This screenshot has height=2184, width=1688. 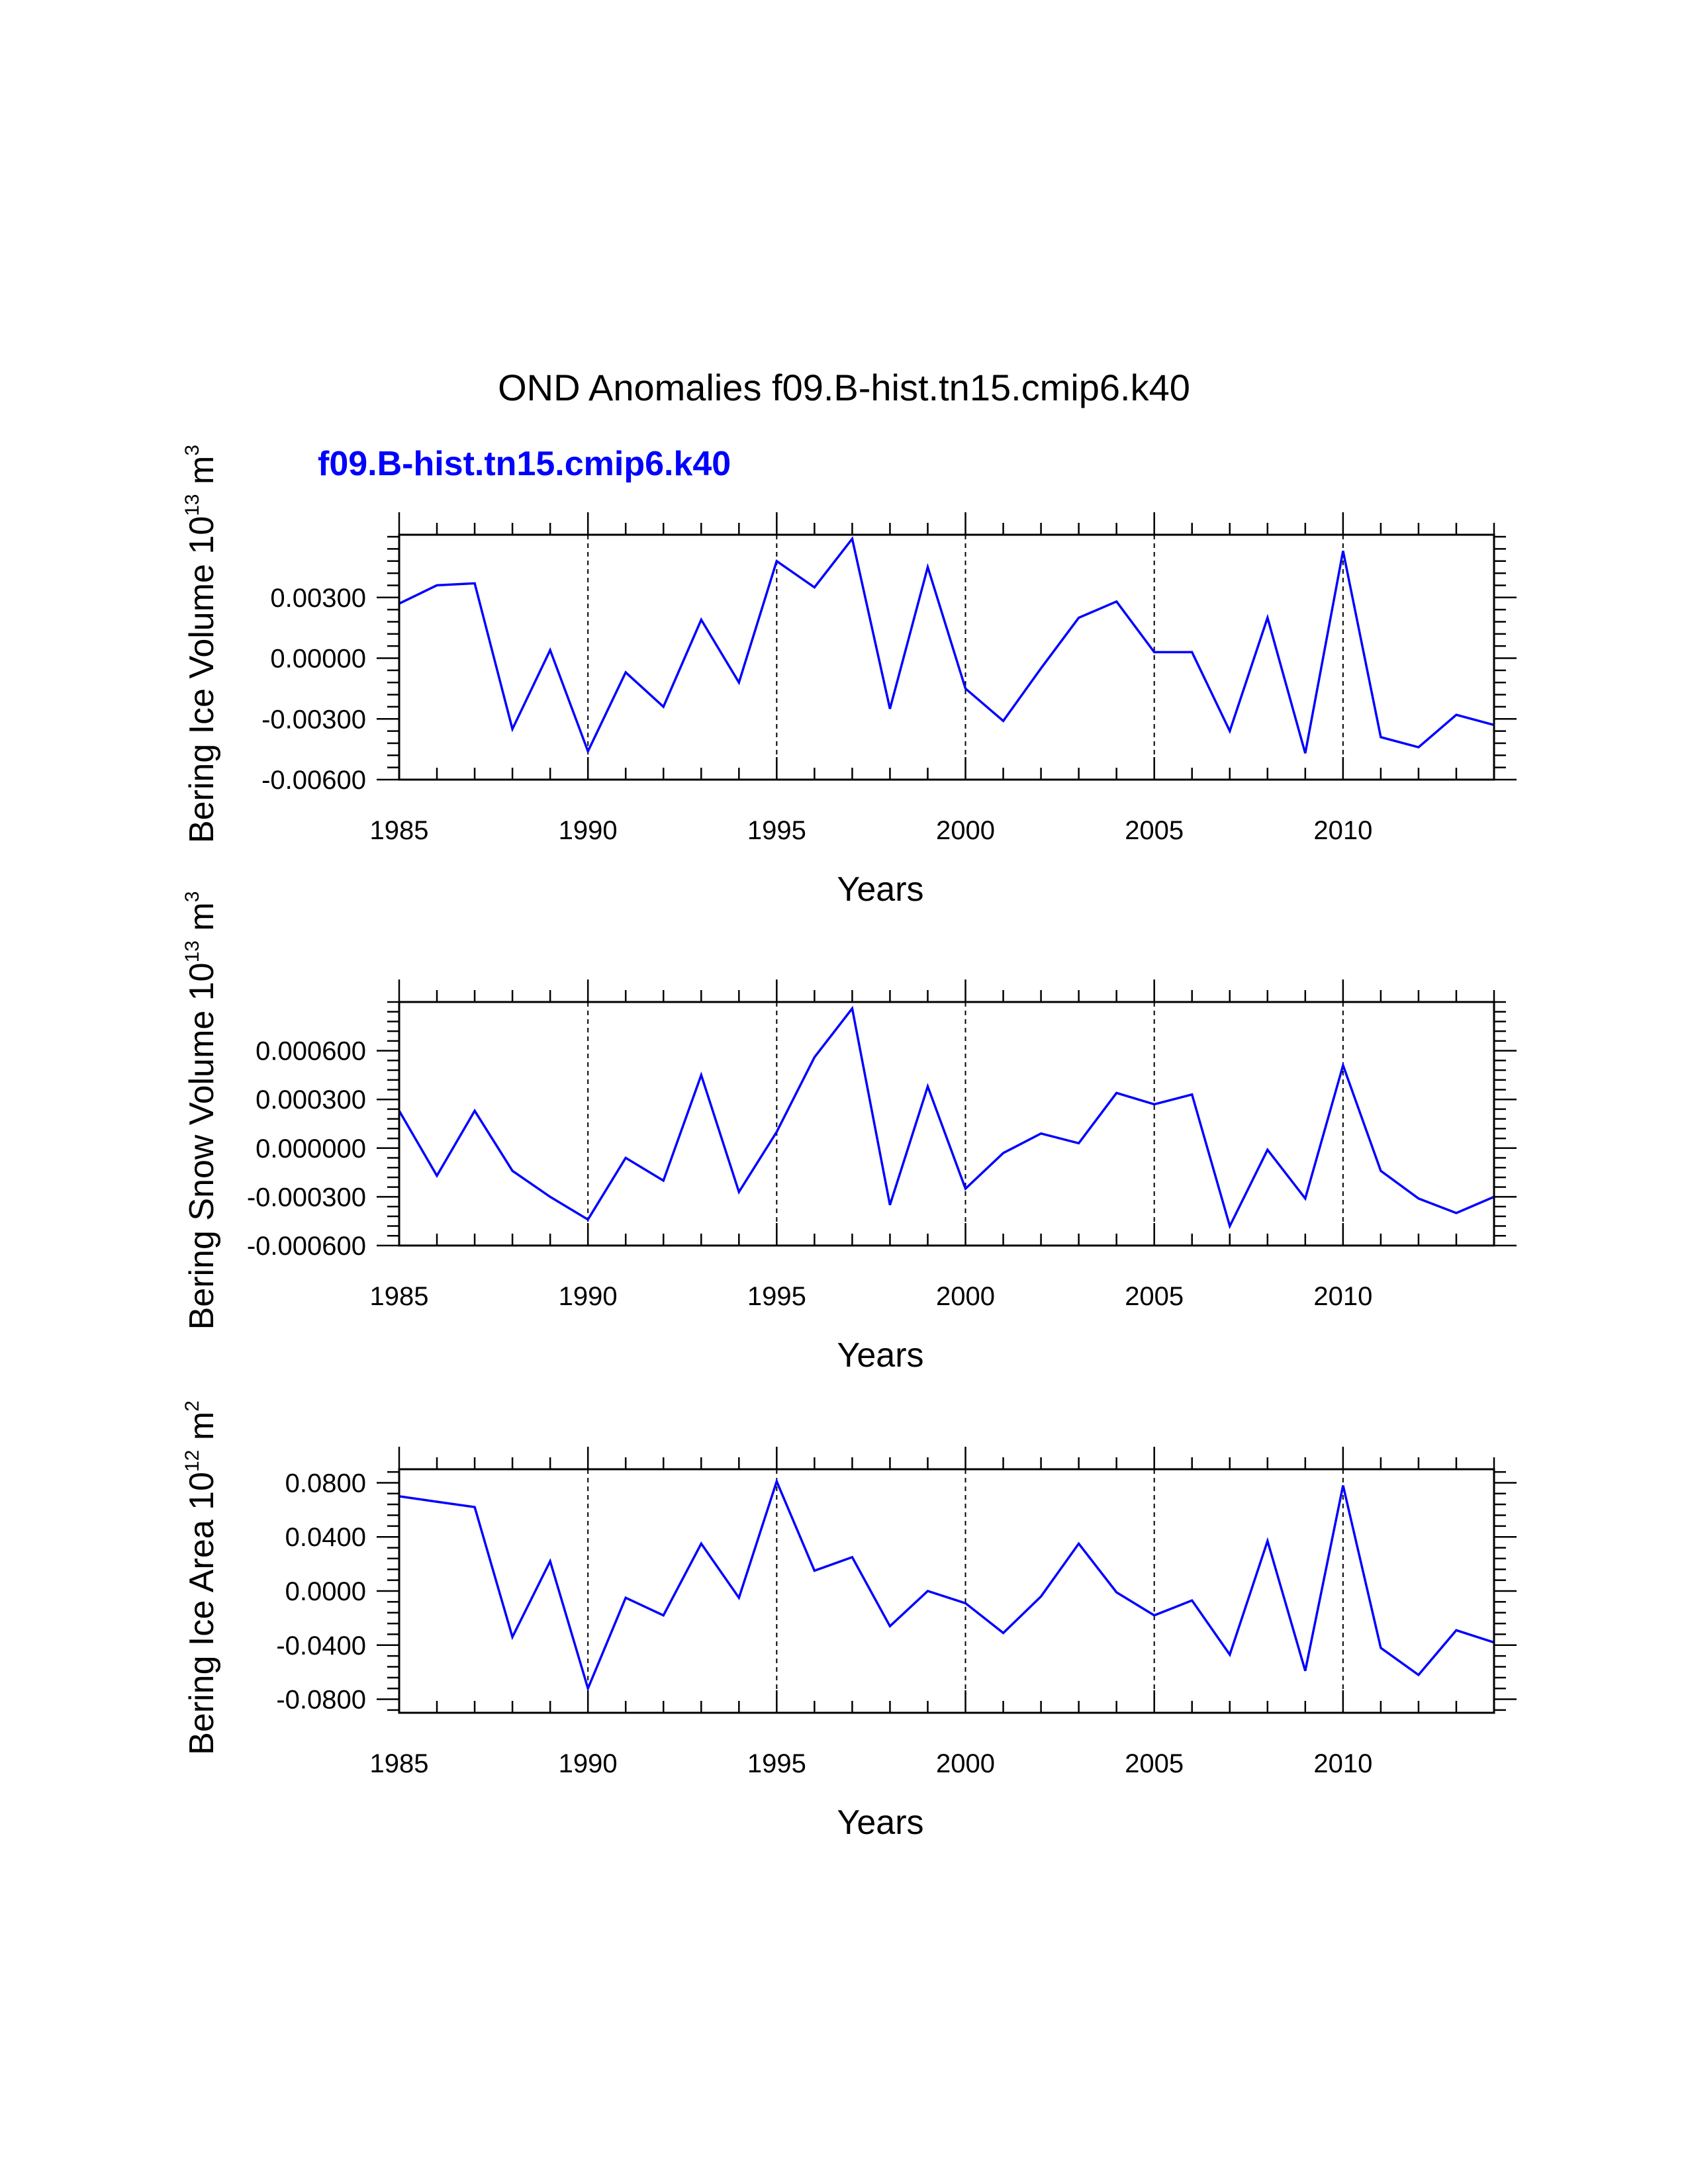 What do you see at coordinates (318, 598) in the screenshot?
I see `y-tick-label: 0.00300` at bounding box center [318, 598].